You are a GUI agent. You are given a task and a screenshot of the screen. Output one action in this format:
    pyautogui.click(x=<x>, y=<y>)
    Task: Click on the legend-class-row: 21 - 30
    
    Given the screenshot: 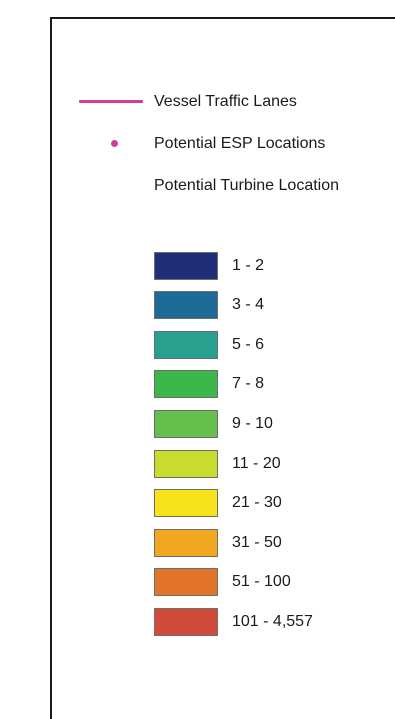 What is the action you would take?
    pyautogui.click(x=218, y=503)
    